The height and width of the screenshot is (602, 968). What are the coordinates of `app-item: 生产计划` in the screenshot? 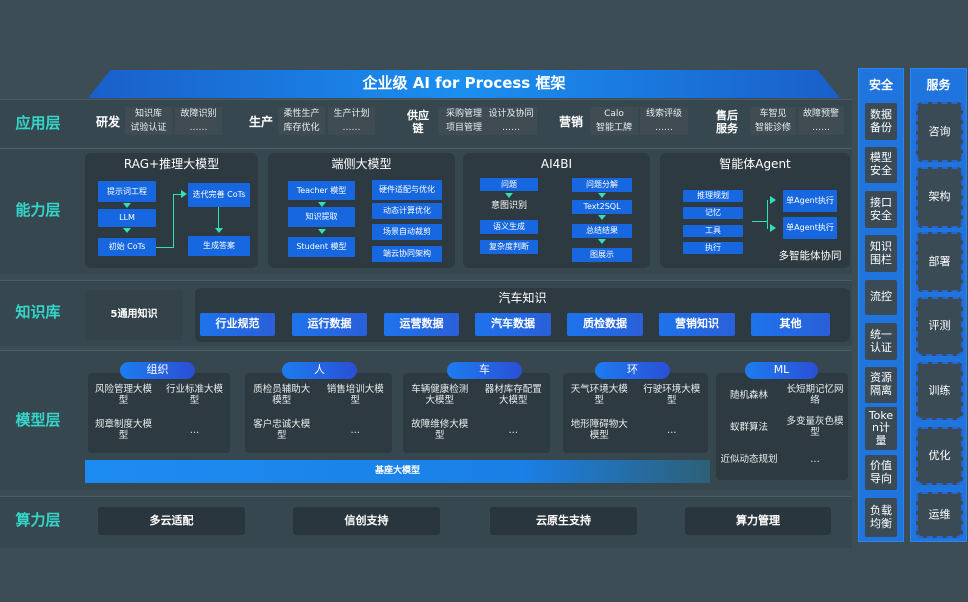 It's located at (351, 114).